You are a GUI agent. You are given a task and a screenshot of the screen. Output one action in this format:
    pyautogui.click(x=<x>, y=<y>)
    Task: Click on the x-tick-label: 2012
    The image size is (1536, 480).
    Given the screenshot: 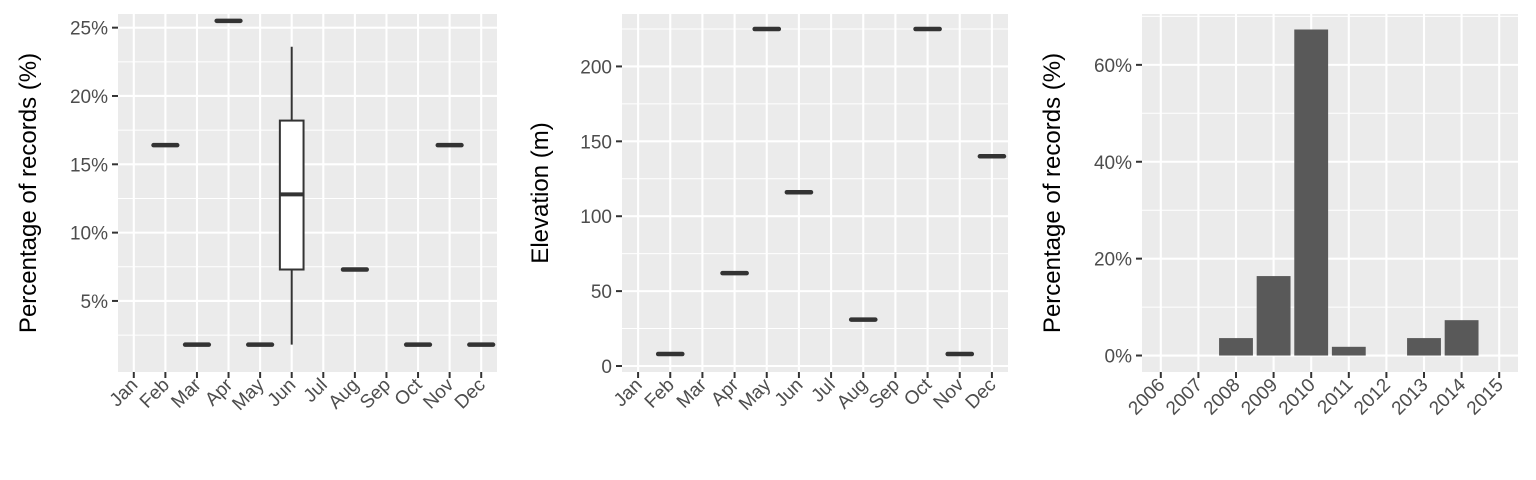 What is the action you would take?
    pyautogui.click(x=1372, y=397)
    